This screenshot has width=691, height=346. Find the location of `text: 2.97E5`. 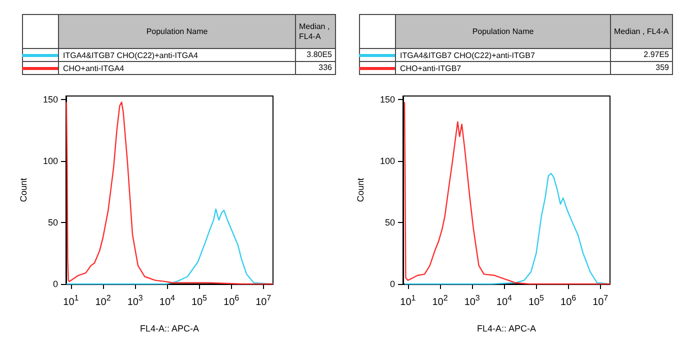

text: 2.97E5 is located at coordinates (641, 55).